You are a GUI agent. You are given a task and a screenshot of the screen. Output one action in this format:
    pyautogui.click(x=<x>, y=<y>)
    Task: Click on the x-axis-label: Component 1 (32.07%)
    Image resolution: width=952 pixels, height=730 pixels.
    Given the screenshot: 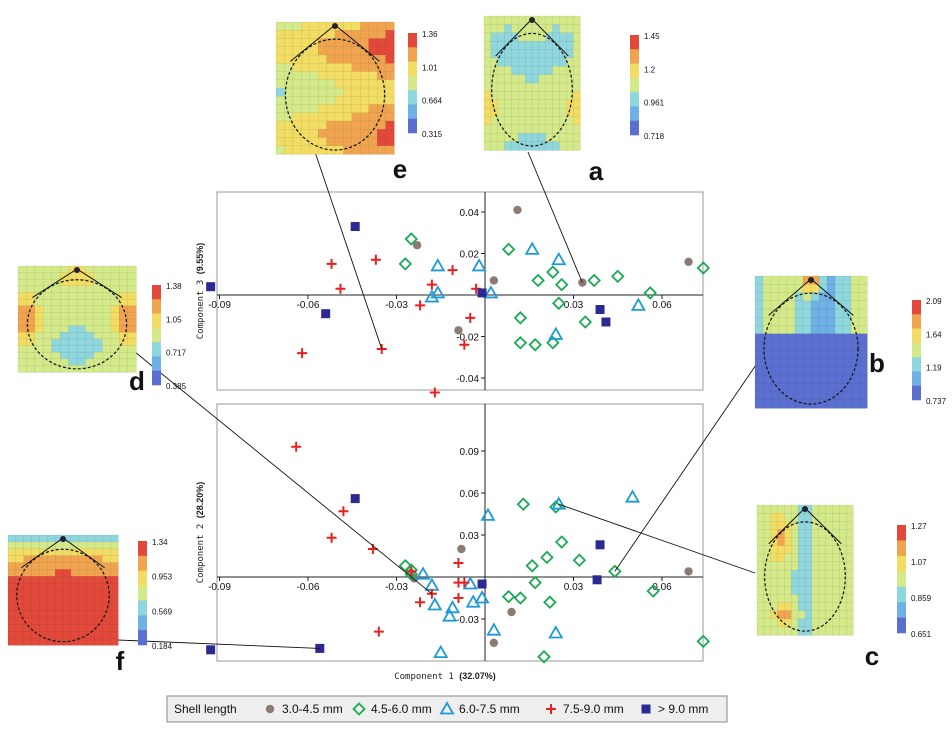 What is the action you would take?
    pyautogui.click(x=445, y=676)
    